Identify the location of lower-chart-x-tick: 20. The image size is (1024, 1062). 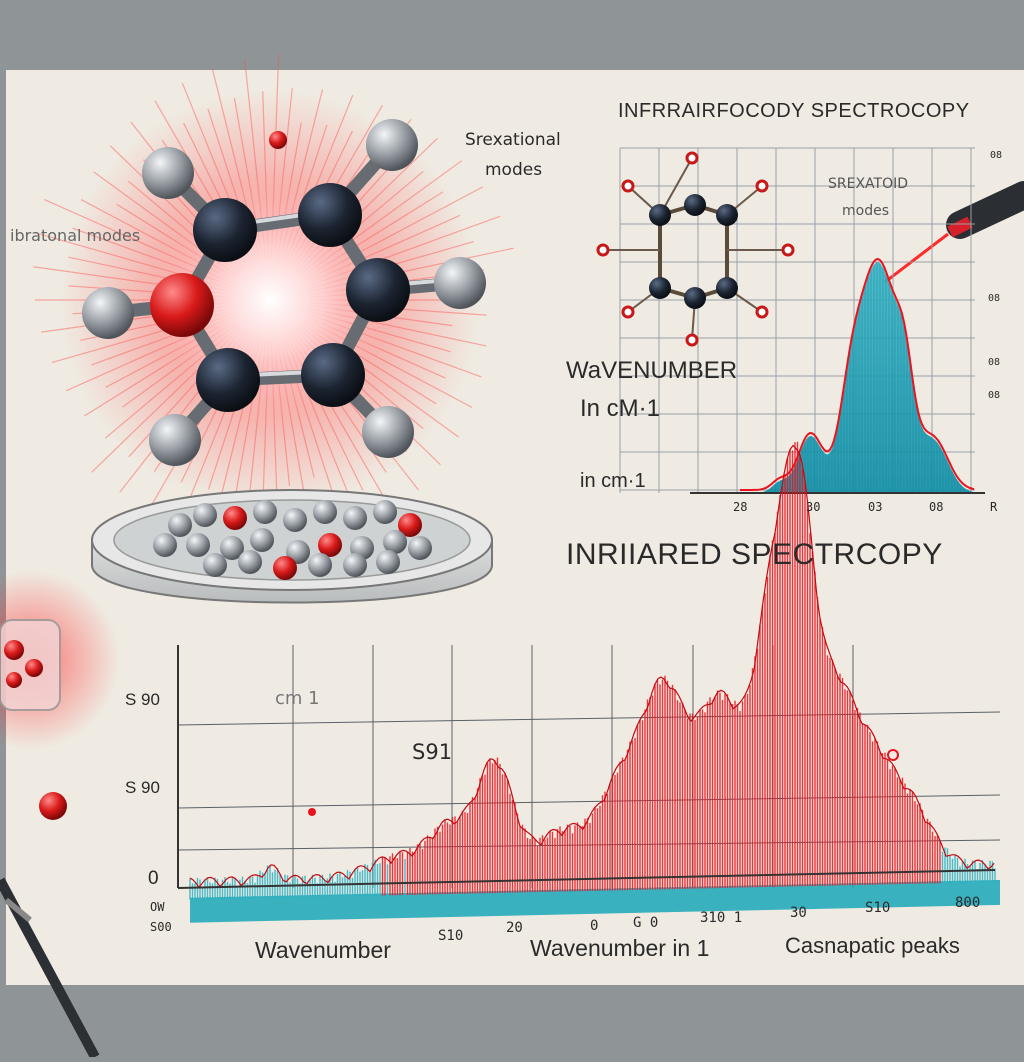
(514, 928).